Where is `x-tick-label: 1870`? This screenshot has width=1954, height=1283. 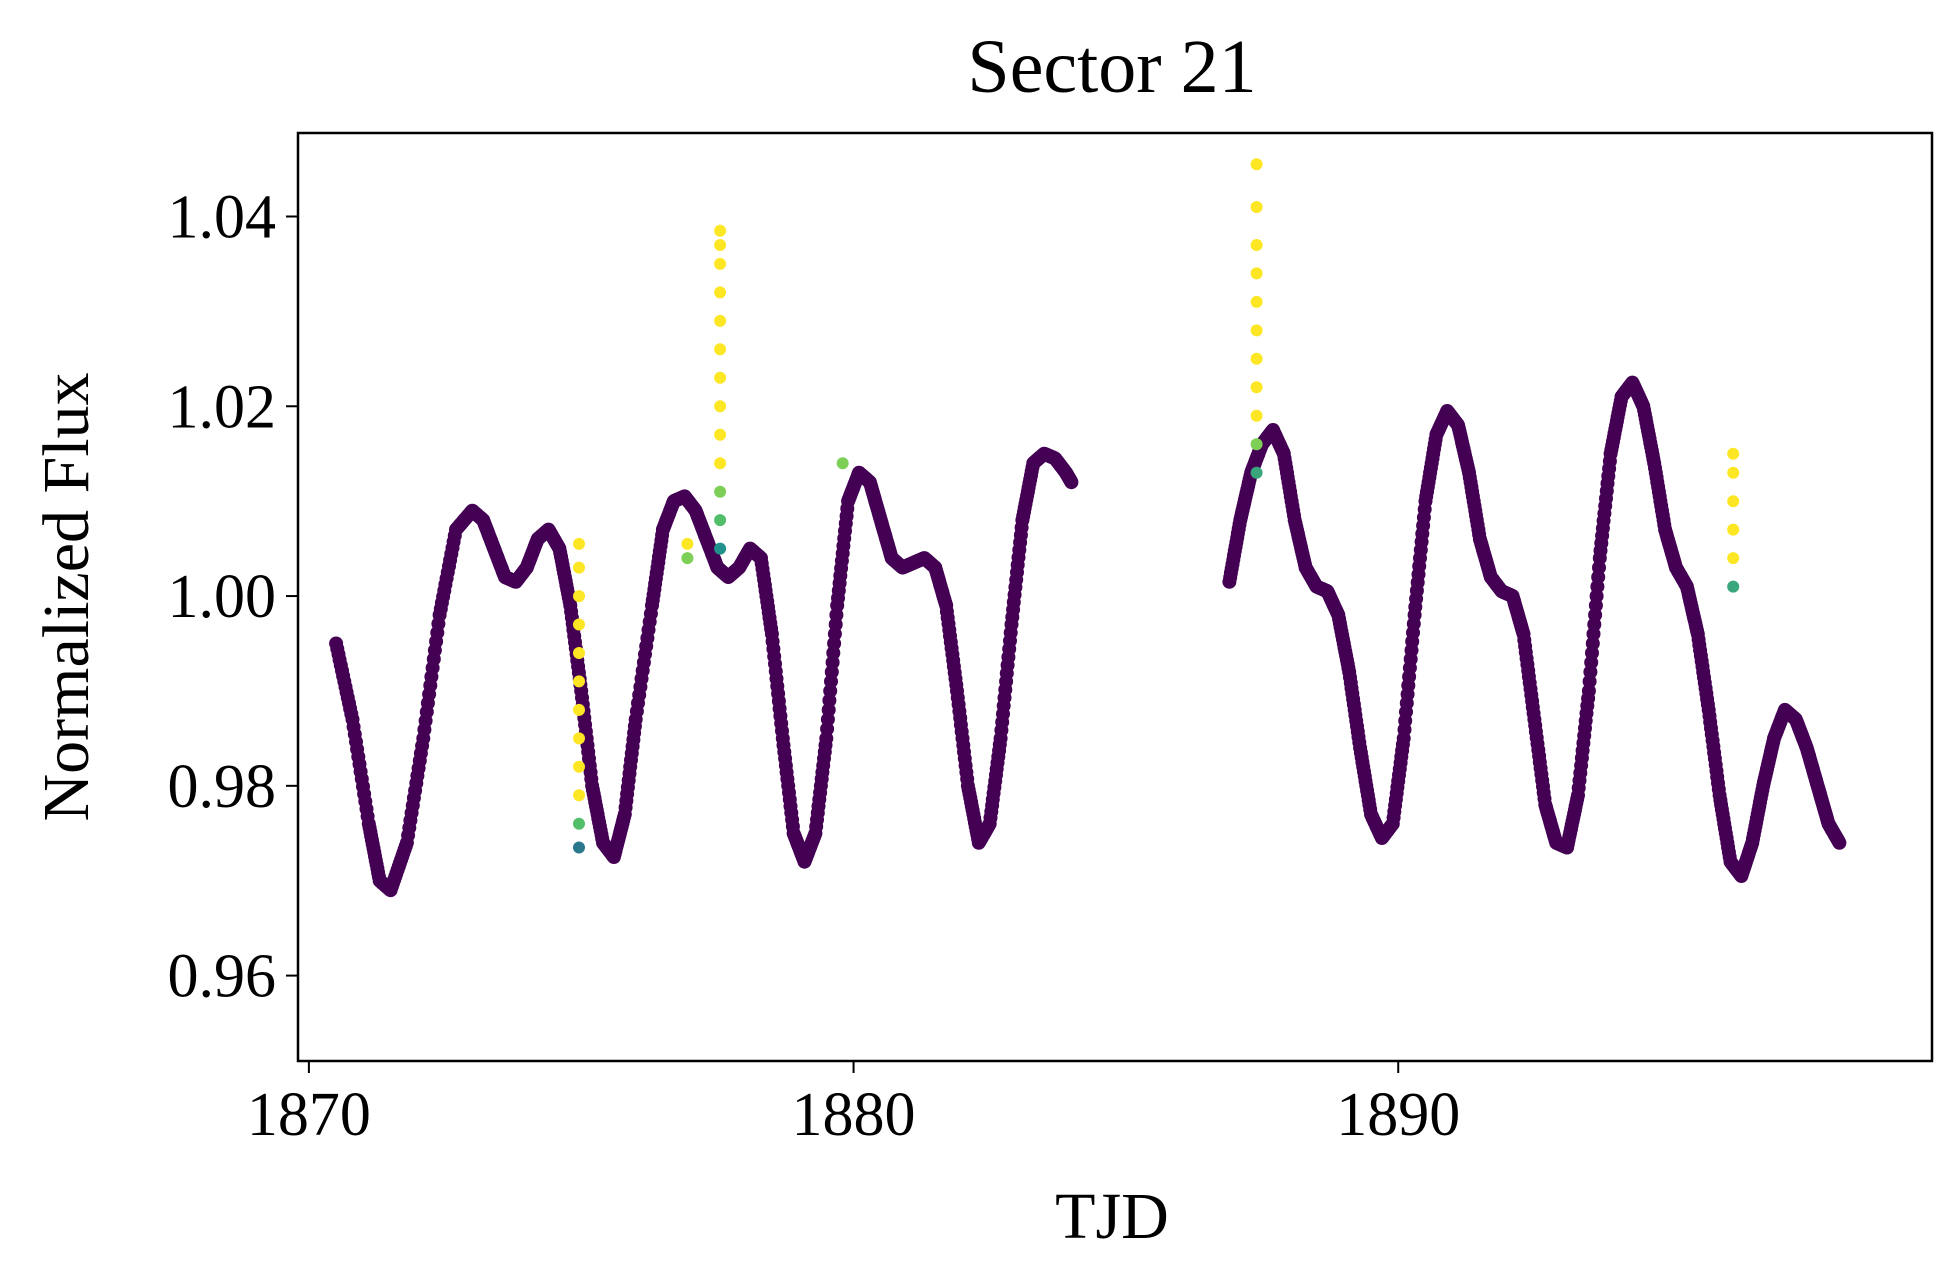 x-tick-label: 1870 is located at coordinates (309, 1115).